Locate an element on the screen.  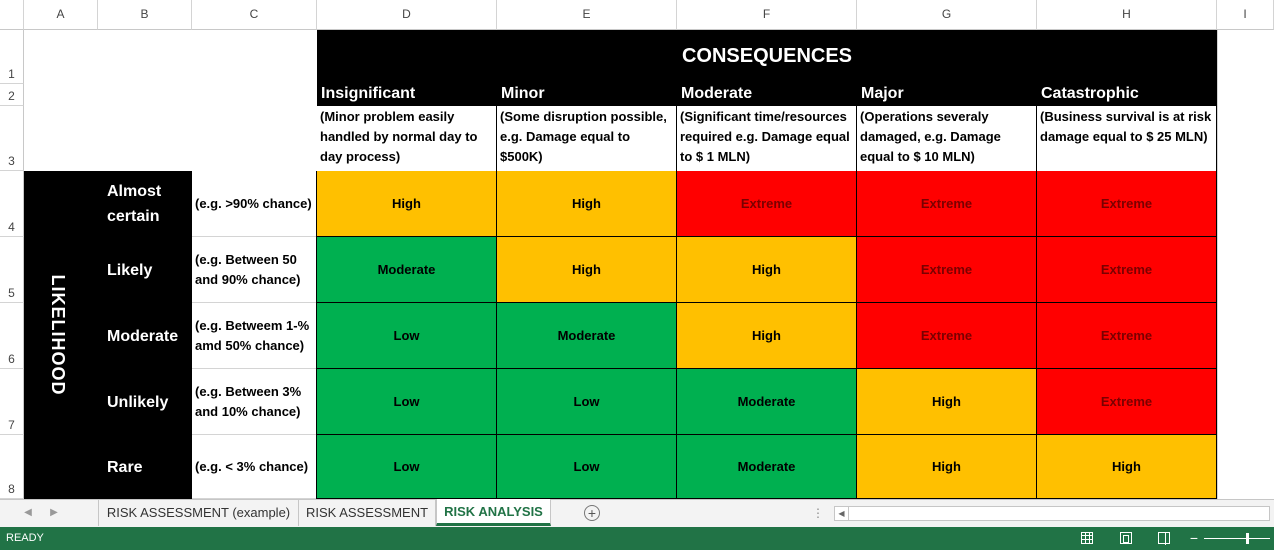
likelihood-name-4: Rare is located at coordinates (145, 467).